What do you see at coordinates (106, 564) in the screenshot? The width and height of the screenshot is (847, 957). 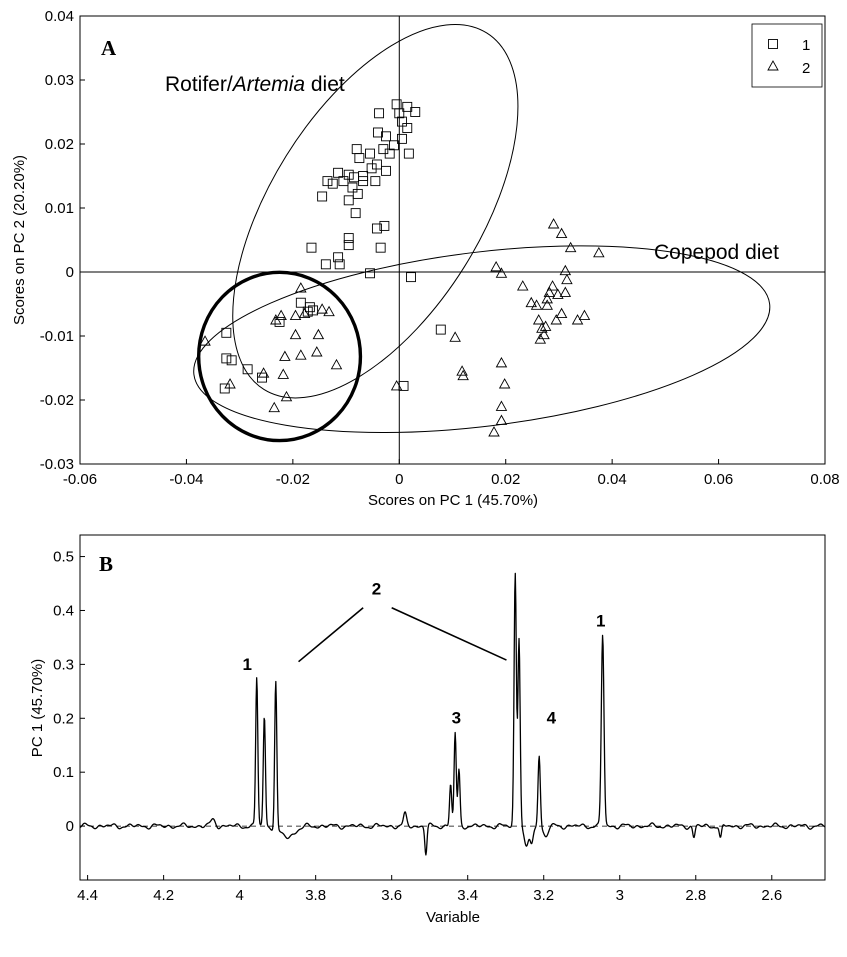 I see `panel-label-b: B` at bounding box center [106, 564].